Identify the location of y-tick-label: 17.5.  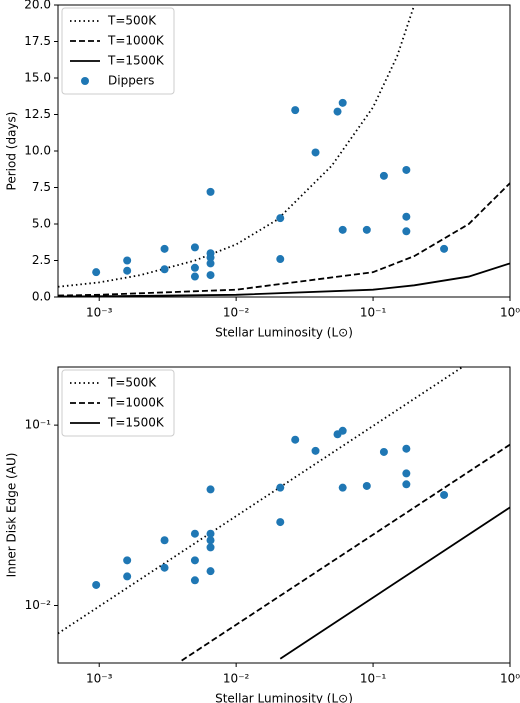
(37, 41).